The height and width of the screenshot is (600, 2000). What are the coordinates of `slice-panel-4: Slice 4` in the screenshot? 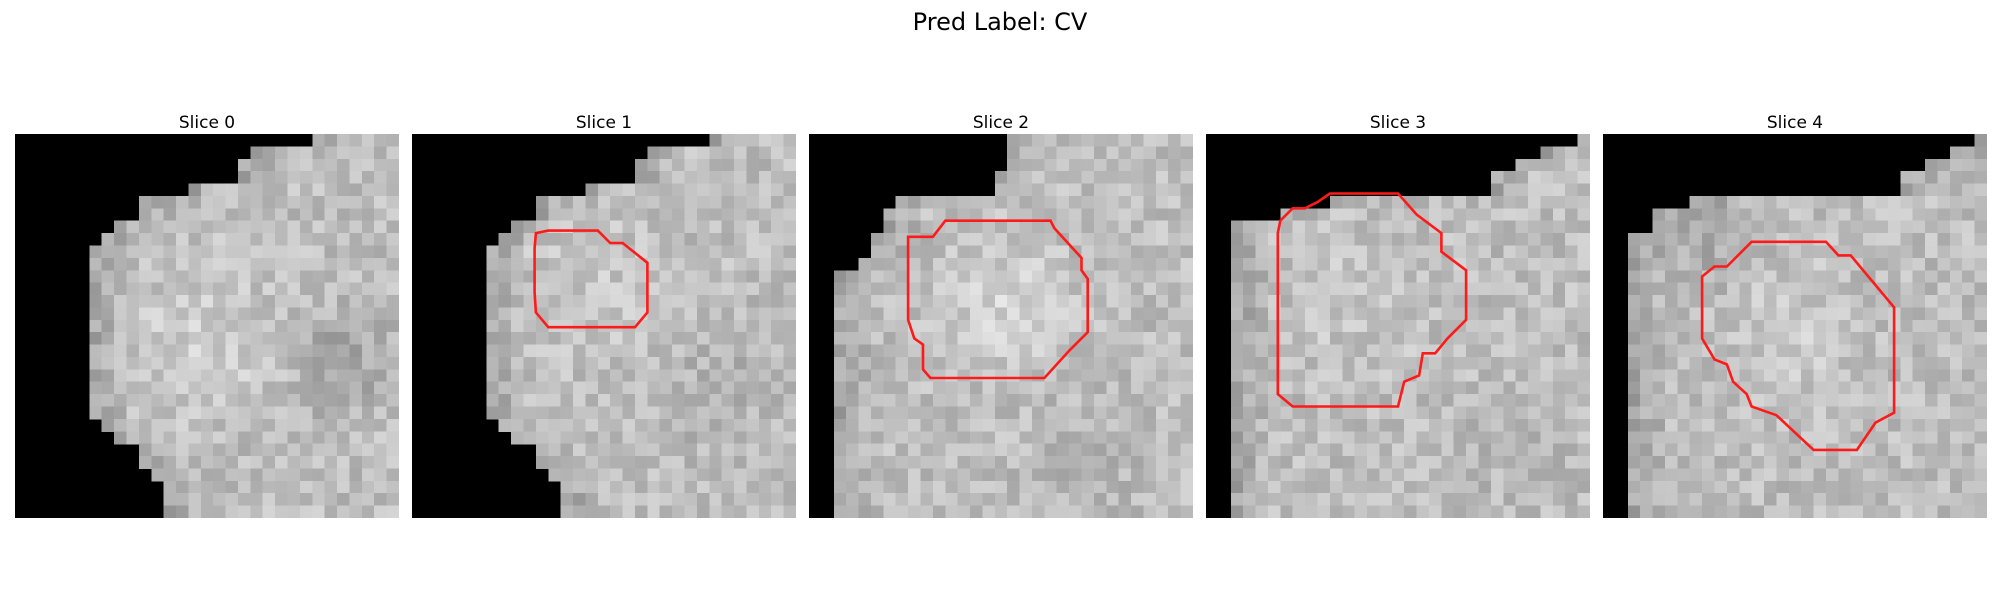 It's located at (1795, 315).